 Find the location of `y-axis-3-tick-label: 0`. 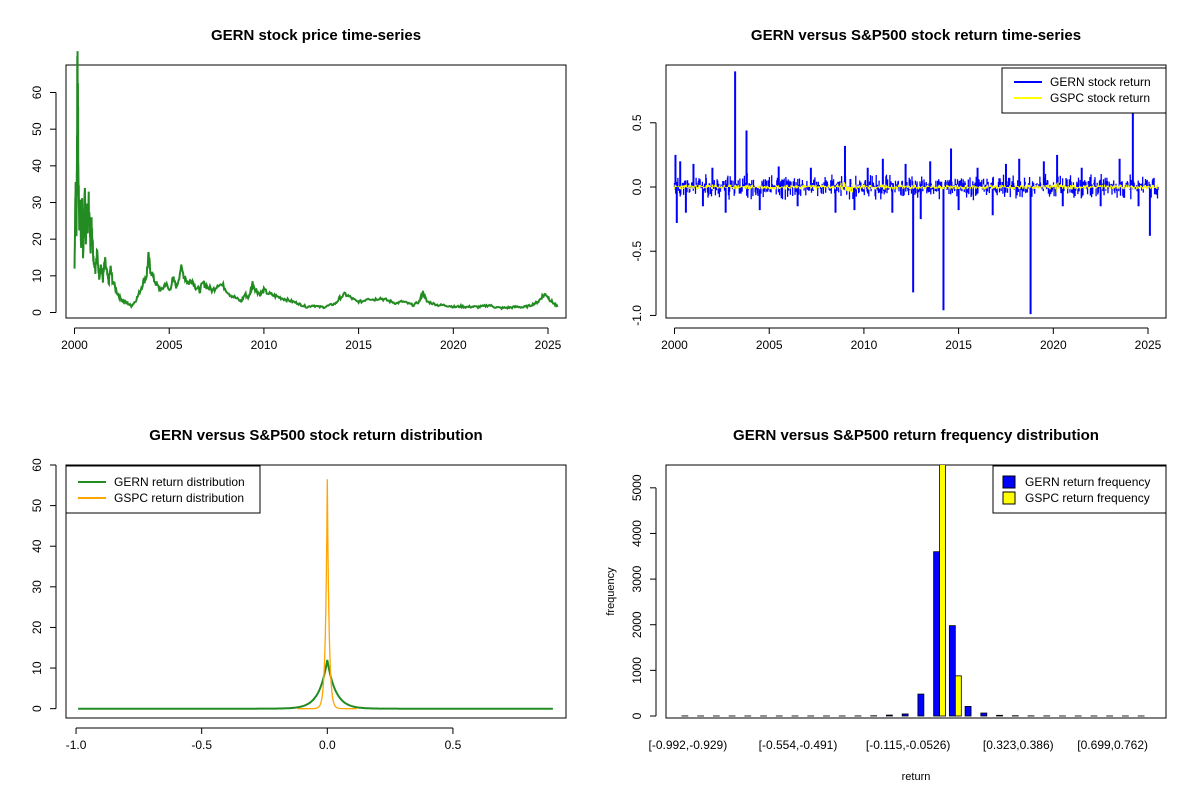

y-axis-3-tick-label: 0 is located at coordinates (37, 708).